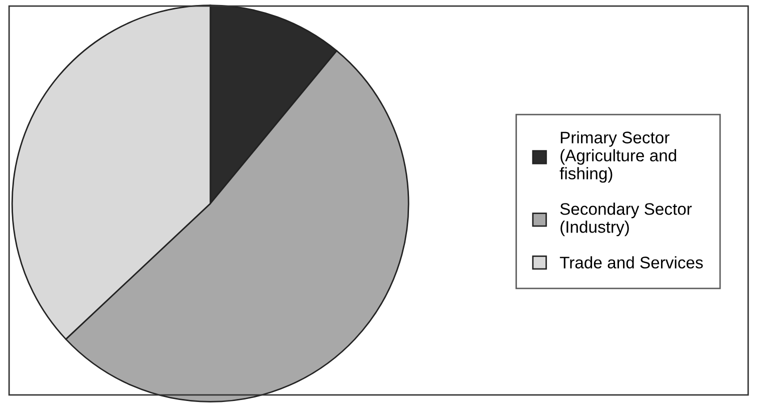 The image size is (758, 403). I want to click on legend-label: Primary Sector (Agriculture and fishing), so click(618, 157).